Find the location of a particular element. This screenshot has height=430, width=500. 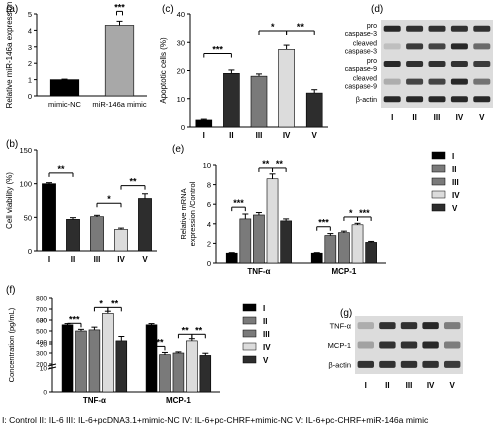

panel-label-e: (e) is located at coordinates (178, 149).